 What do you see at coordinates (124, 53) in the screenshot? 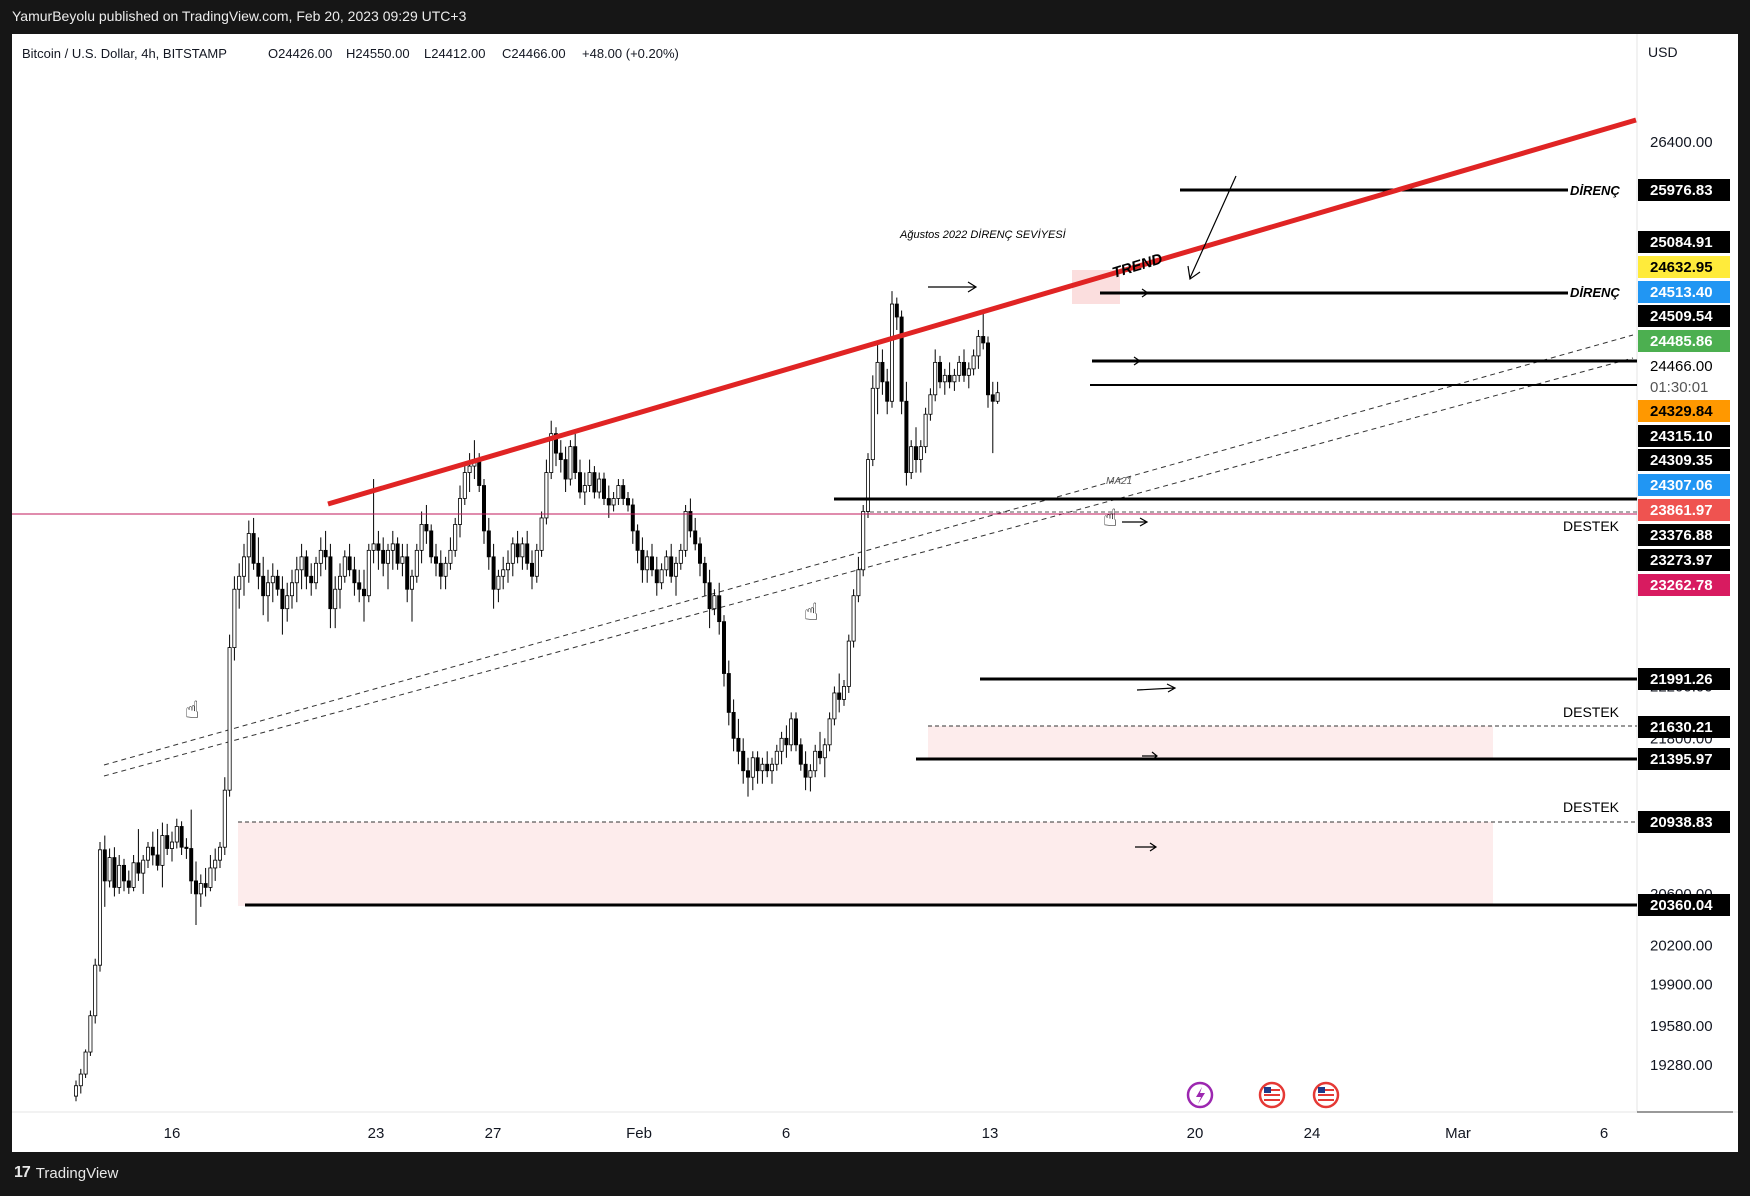
I see `legend-symbol: Bitcoin / U.S. Dollar, 4h, BITSTAMP` at bounding box center [124, 53].